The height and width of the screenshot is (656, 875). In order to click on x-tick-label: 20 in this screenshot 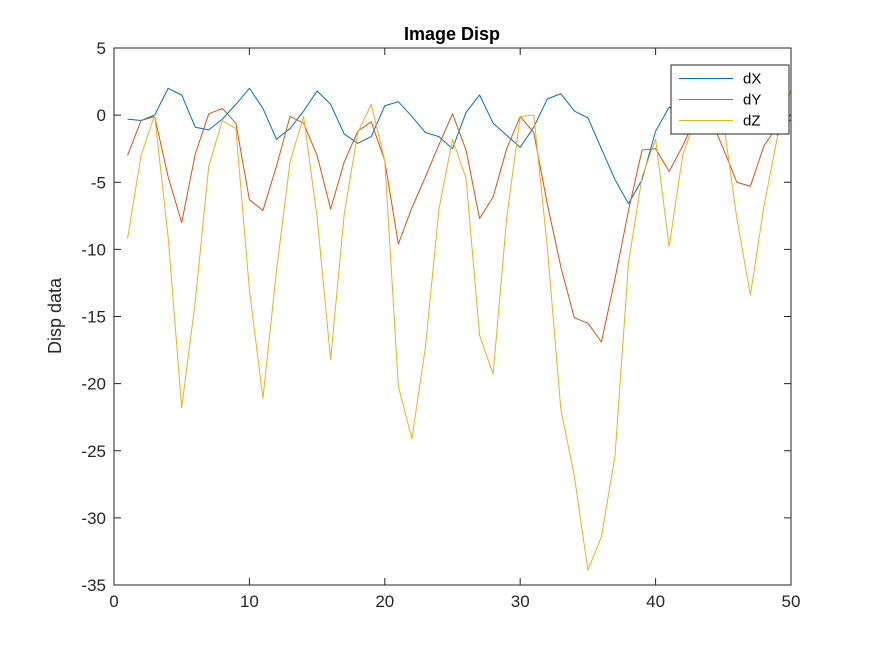, I will do `click(384, 601)`.